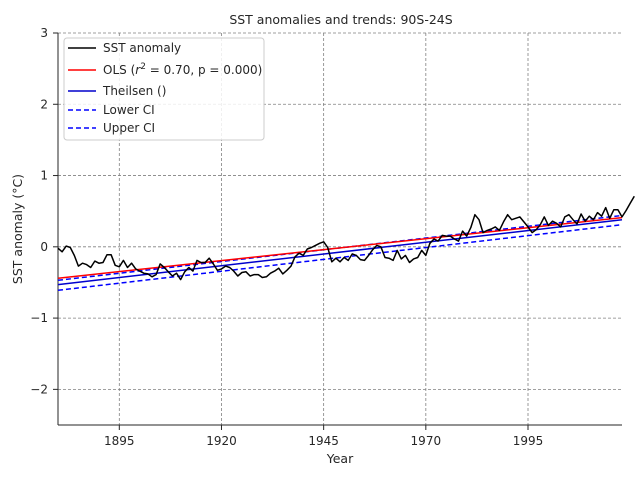 Image resolution: width=640 pixels, height=480 pixels. What do you see at coordinates (119, 70) in the screenshot?
I see `legend-label-ols-prefix: OLS (` at bounding box center [119, 70].